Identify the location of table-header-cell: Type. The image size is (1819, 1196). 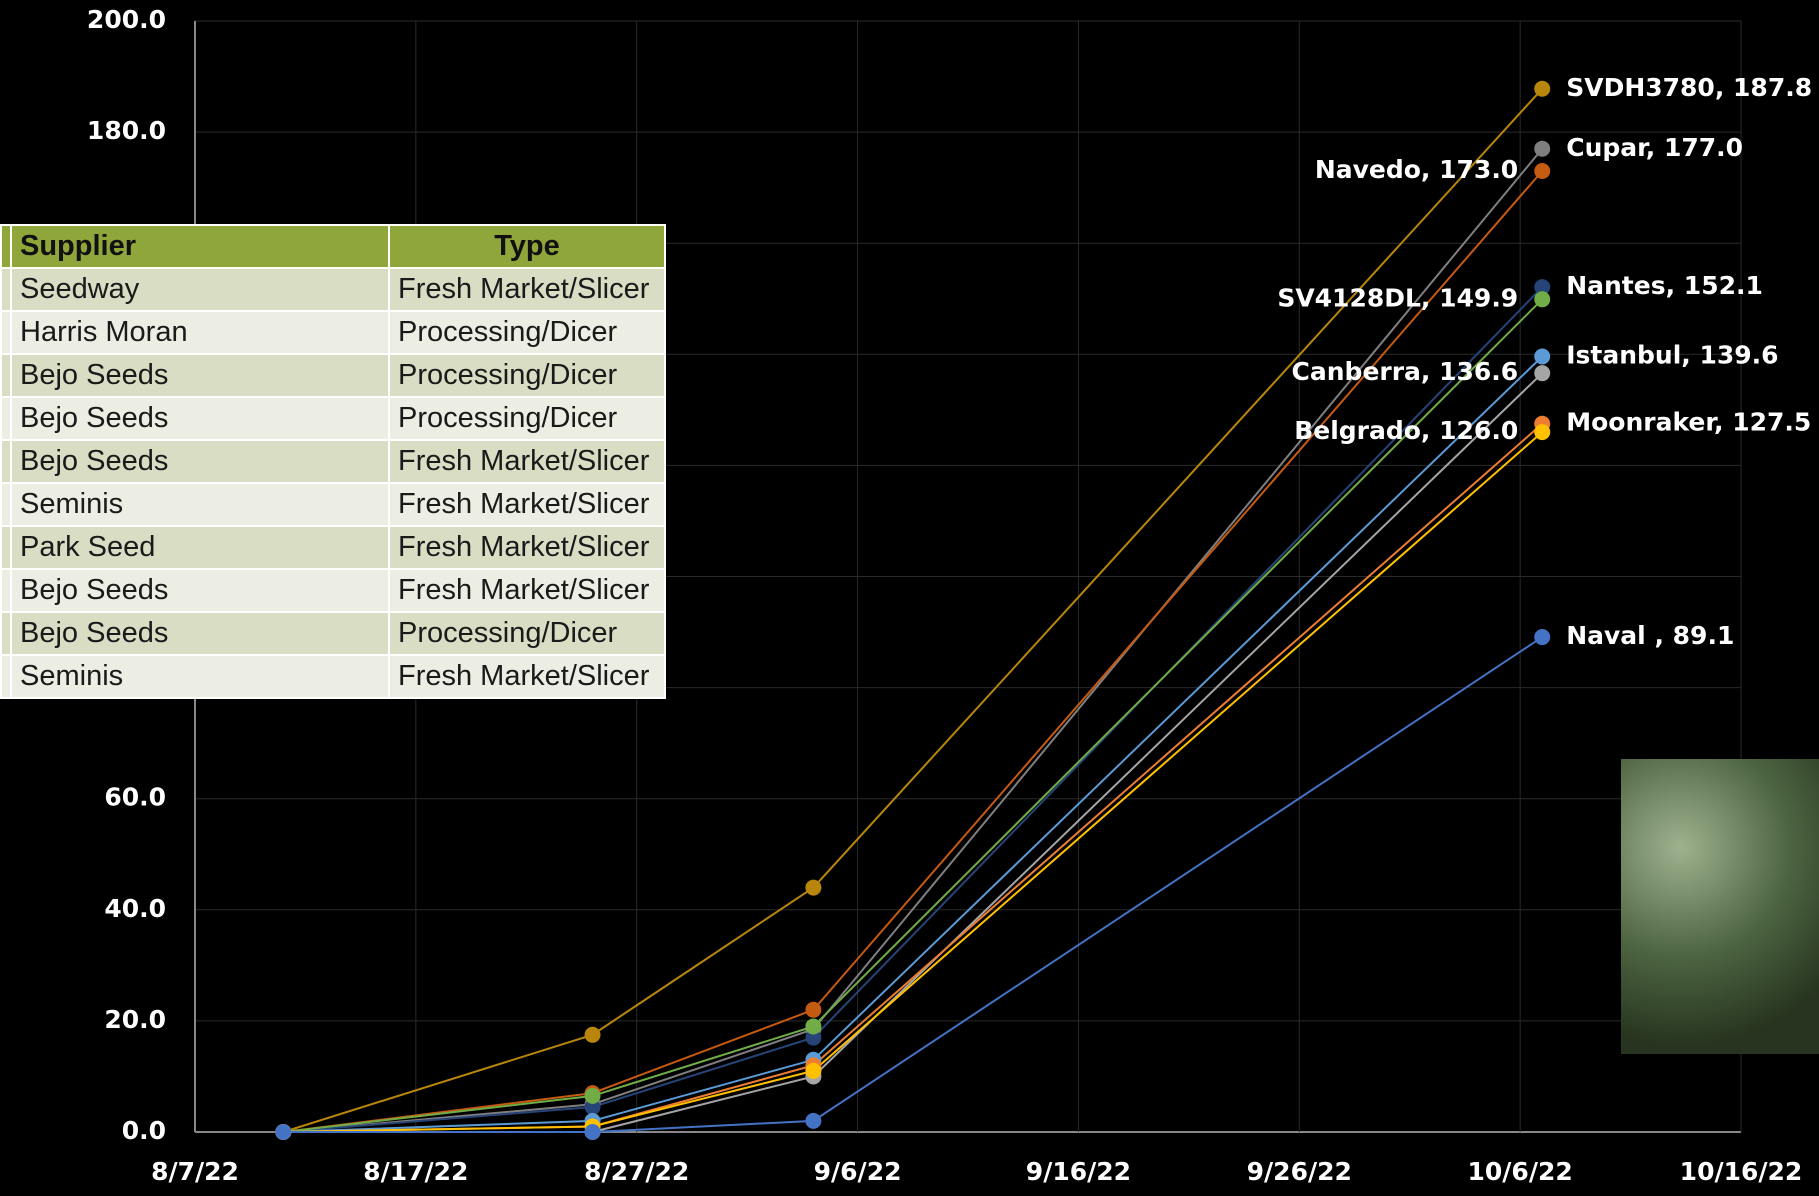
(527, 246).